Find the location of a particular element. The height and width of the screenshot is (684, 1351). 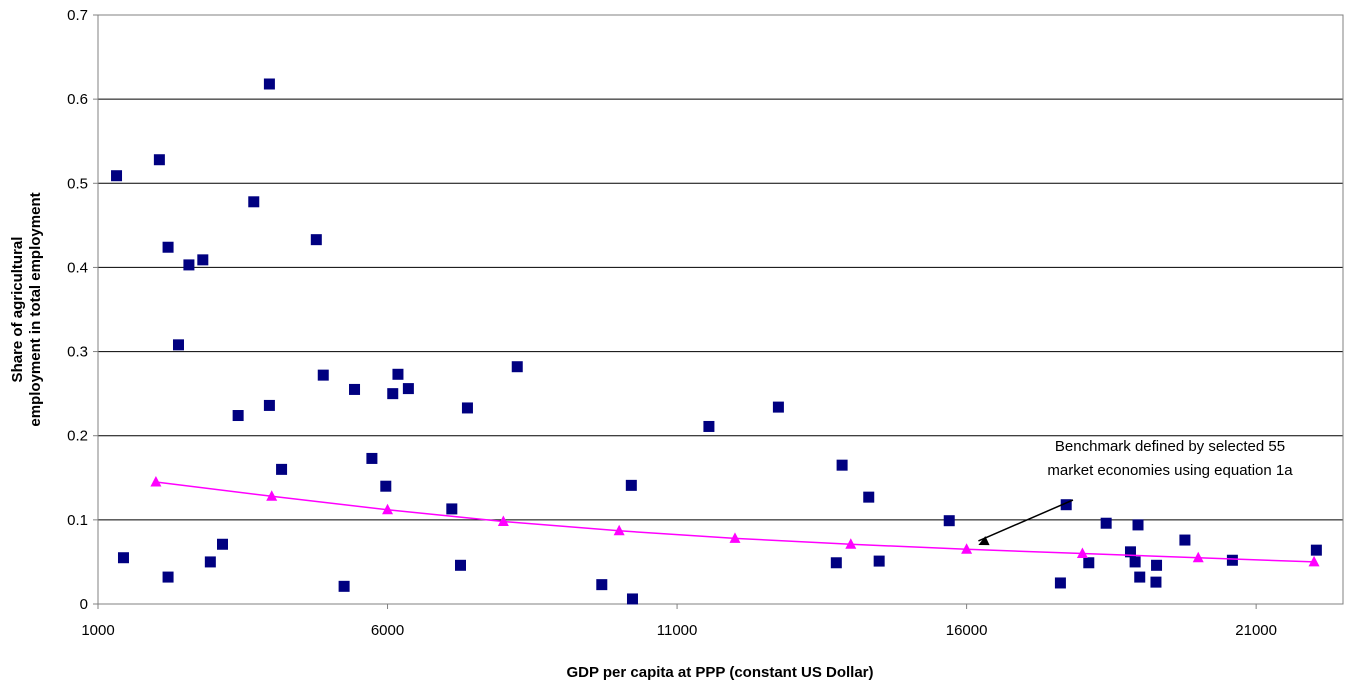

annotation-line: Benchmark defined by selected 55 is located at coordinates (1170, 446).